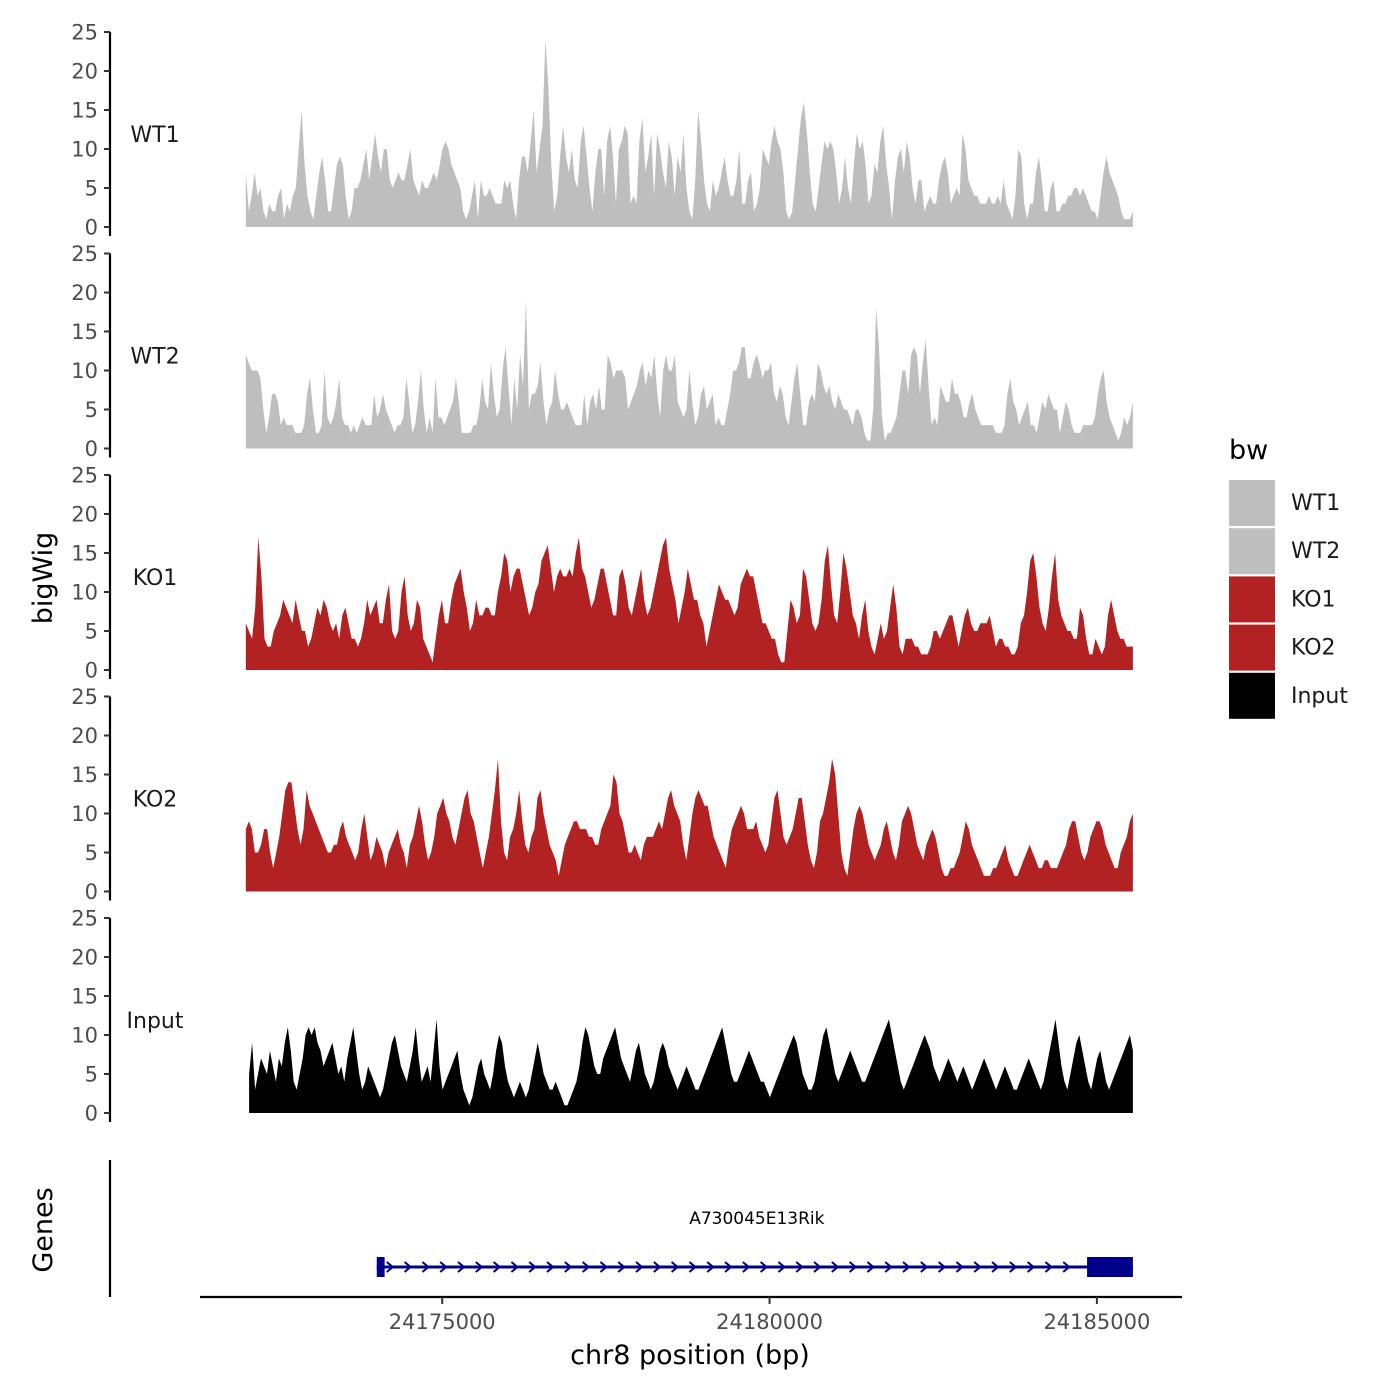 The image size is (1400, 1400). What do you see at coordinates (691, 1066) in the screenshot?
I see `signal-area-input` at bounding box center [691, 1066].